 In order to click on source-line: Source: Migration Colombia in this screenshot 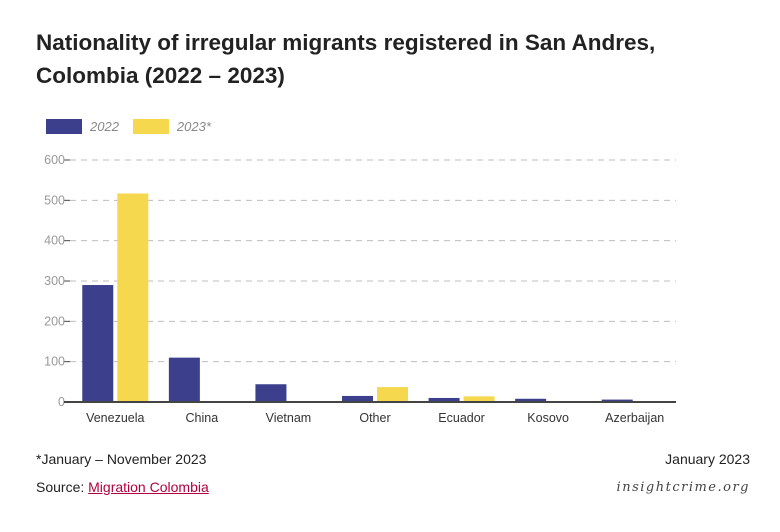, I will do `click(122, 487)`.